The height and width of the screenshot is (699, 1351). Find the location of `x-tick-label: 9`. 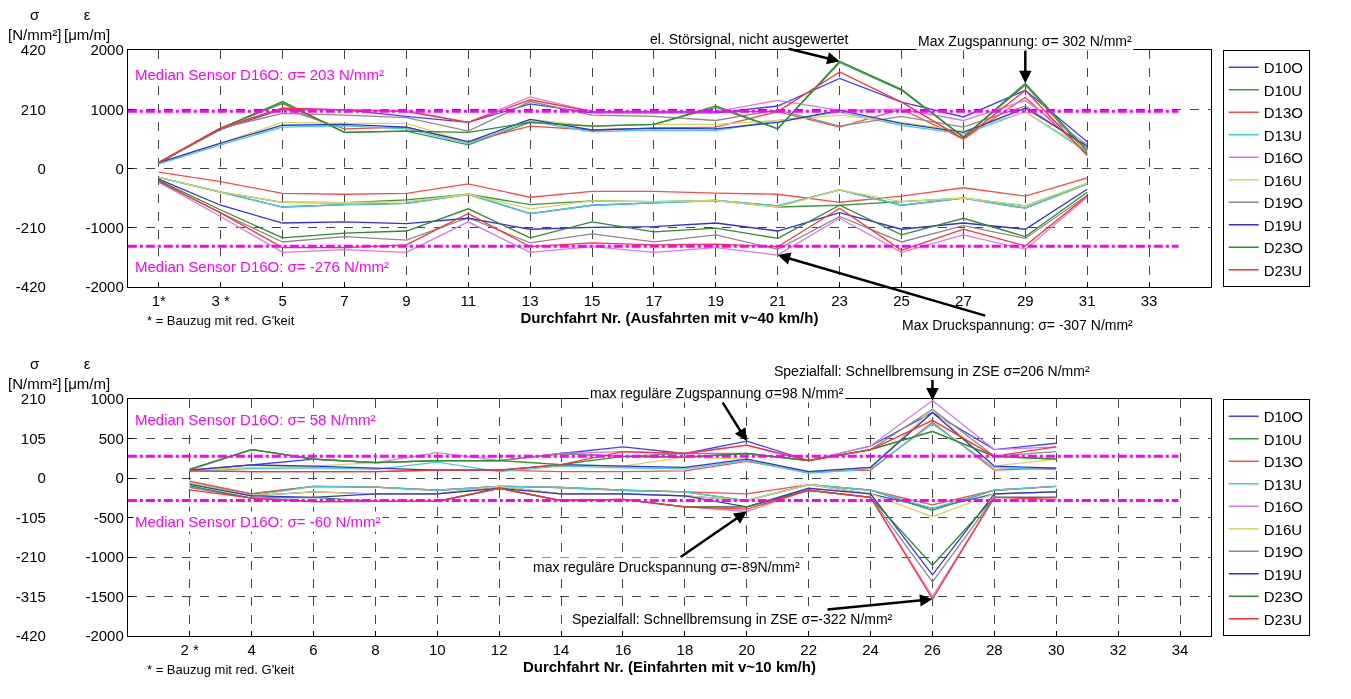

x-tick-label: 9 is located at coordinates (406, 300).